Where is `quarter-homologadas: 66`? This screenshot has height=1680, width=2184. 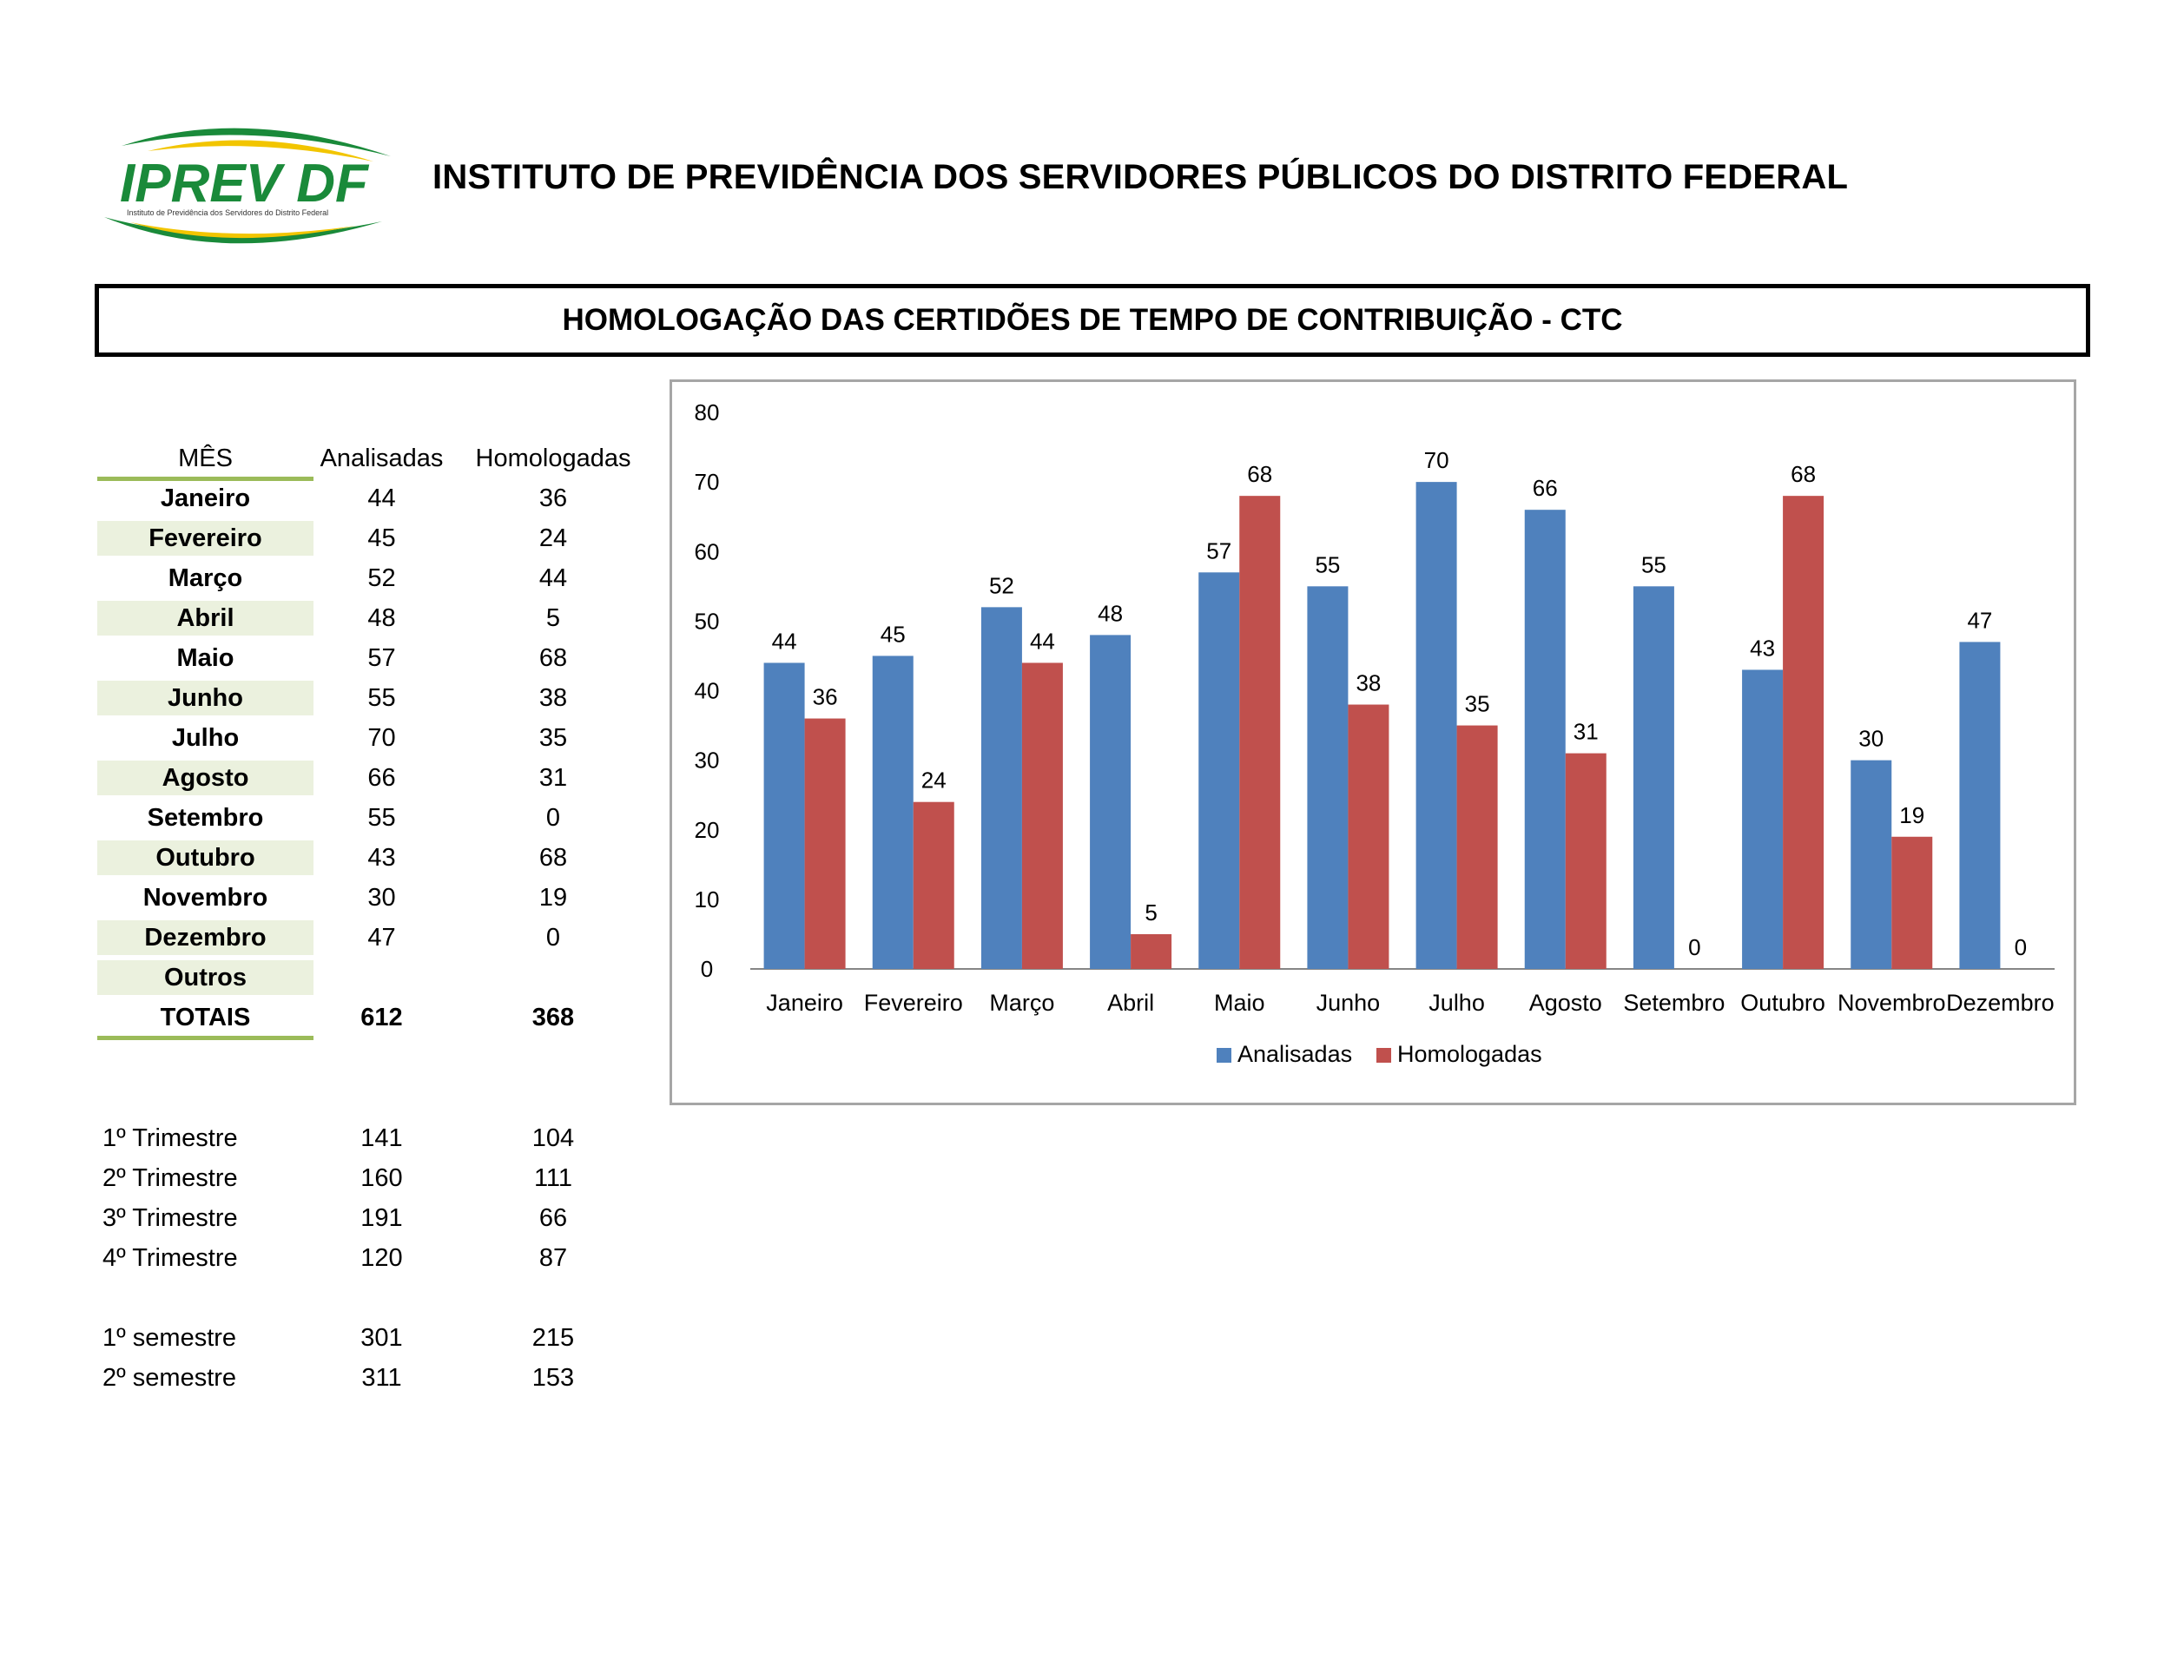
quarter-homologadas: 66 is located at coordinates (553, 1217).